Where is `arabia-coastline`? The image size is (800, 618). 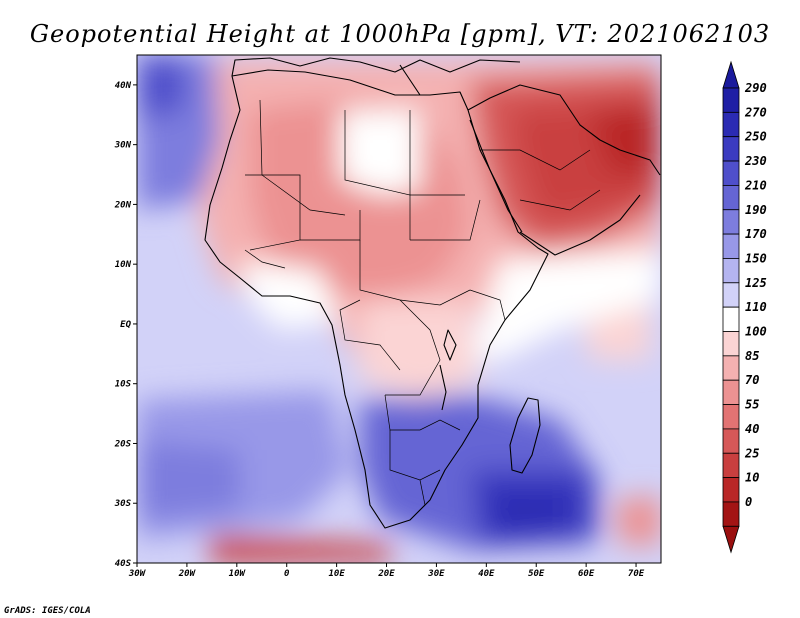
arabia-coastline is located at coordinates (564, 170).